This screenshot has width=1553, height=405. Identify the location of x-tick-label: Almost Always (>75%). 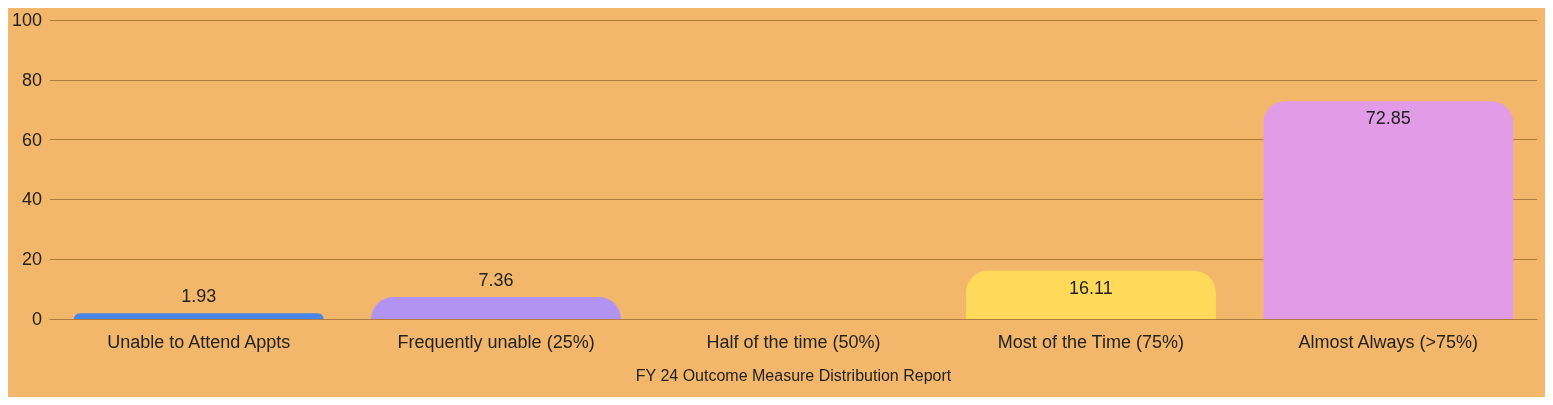
(1388, 342).